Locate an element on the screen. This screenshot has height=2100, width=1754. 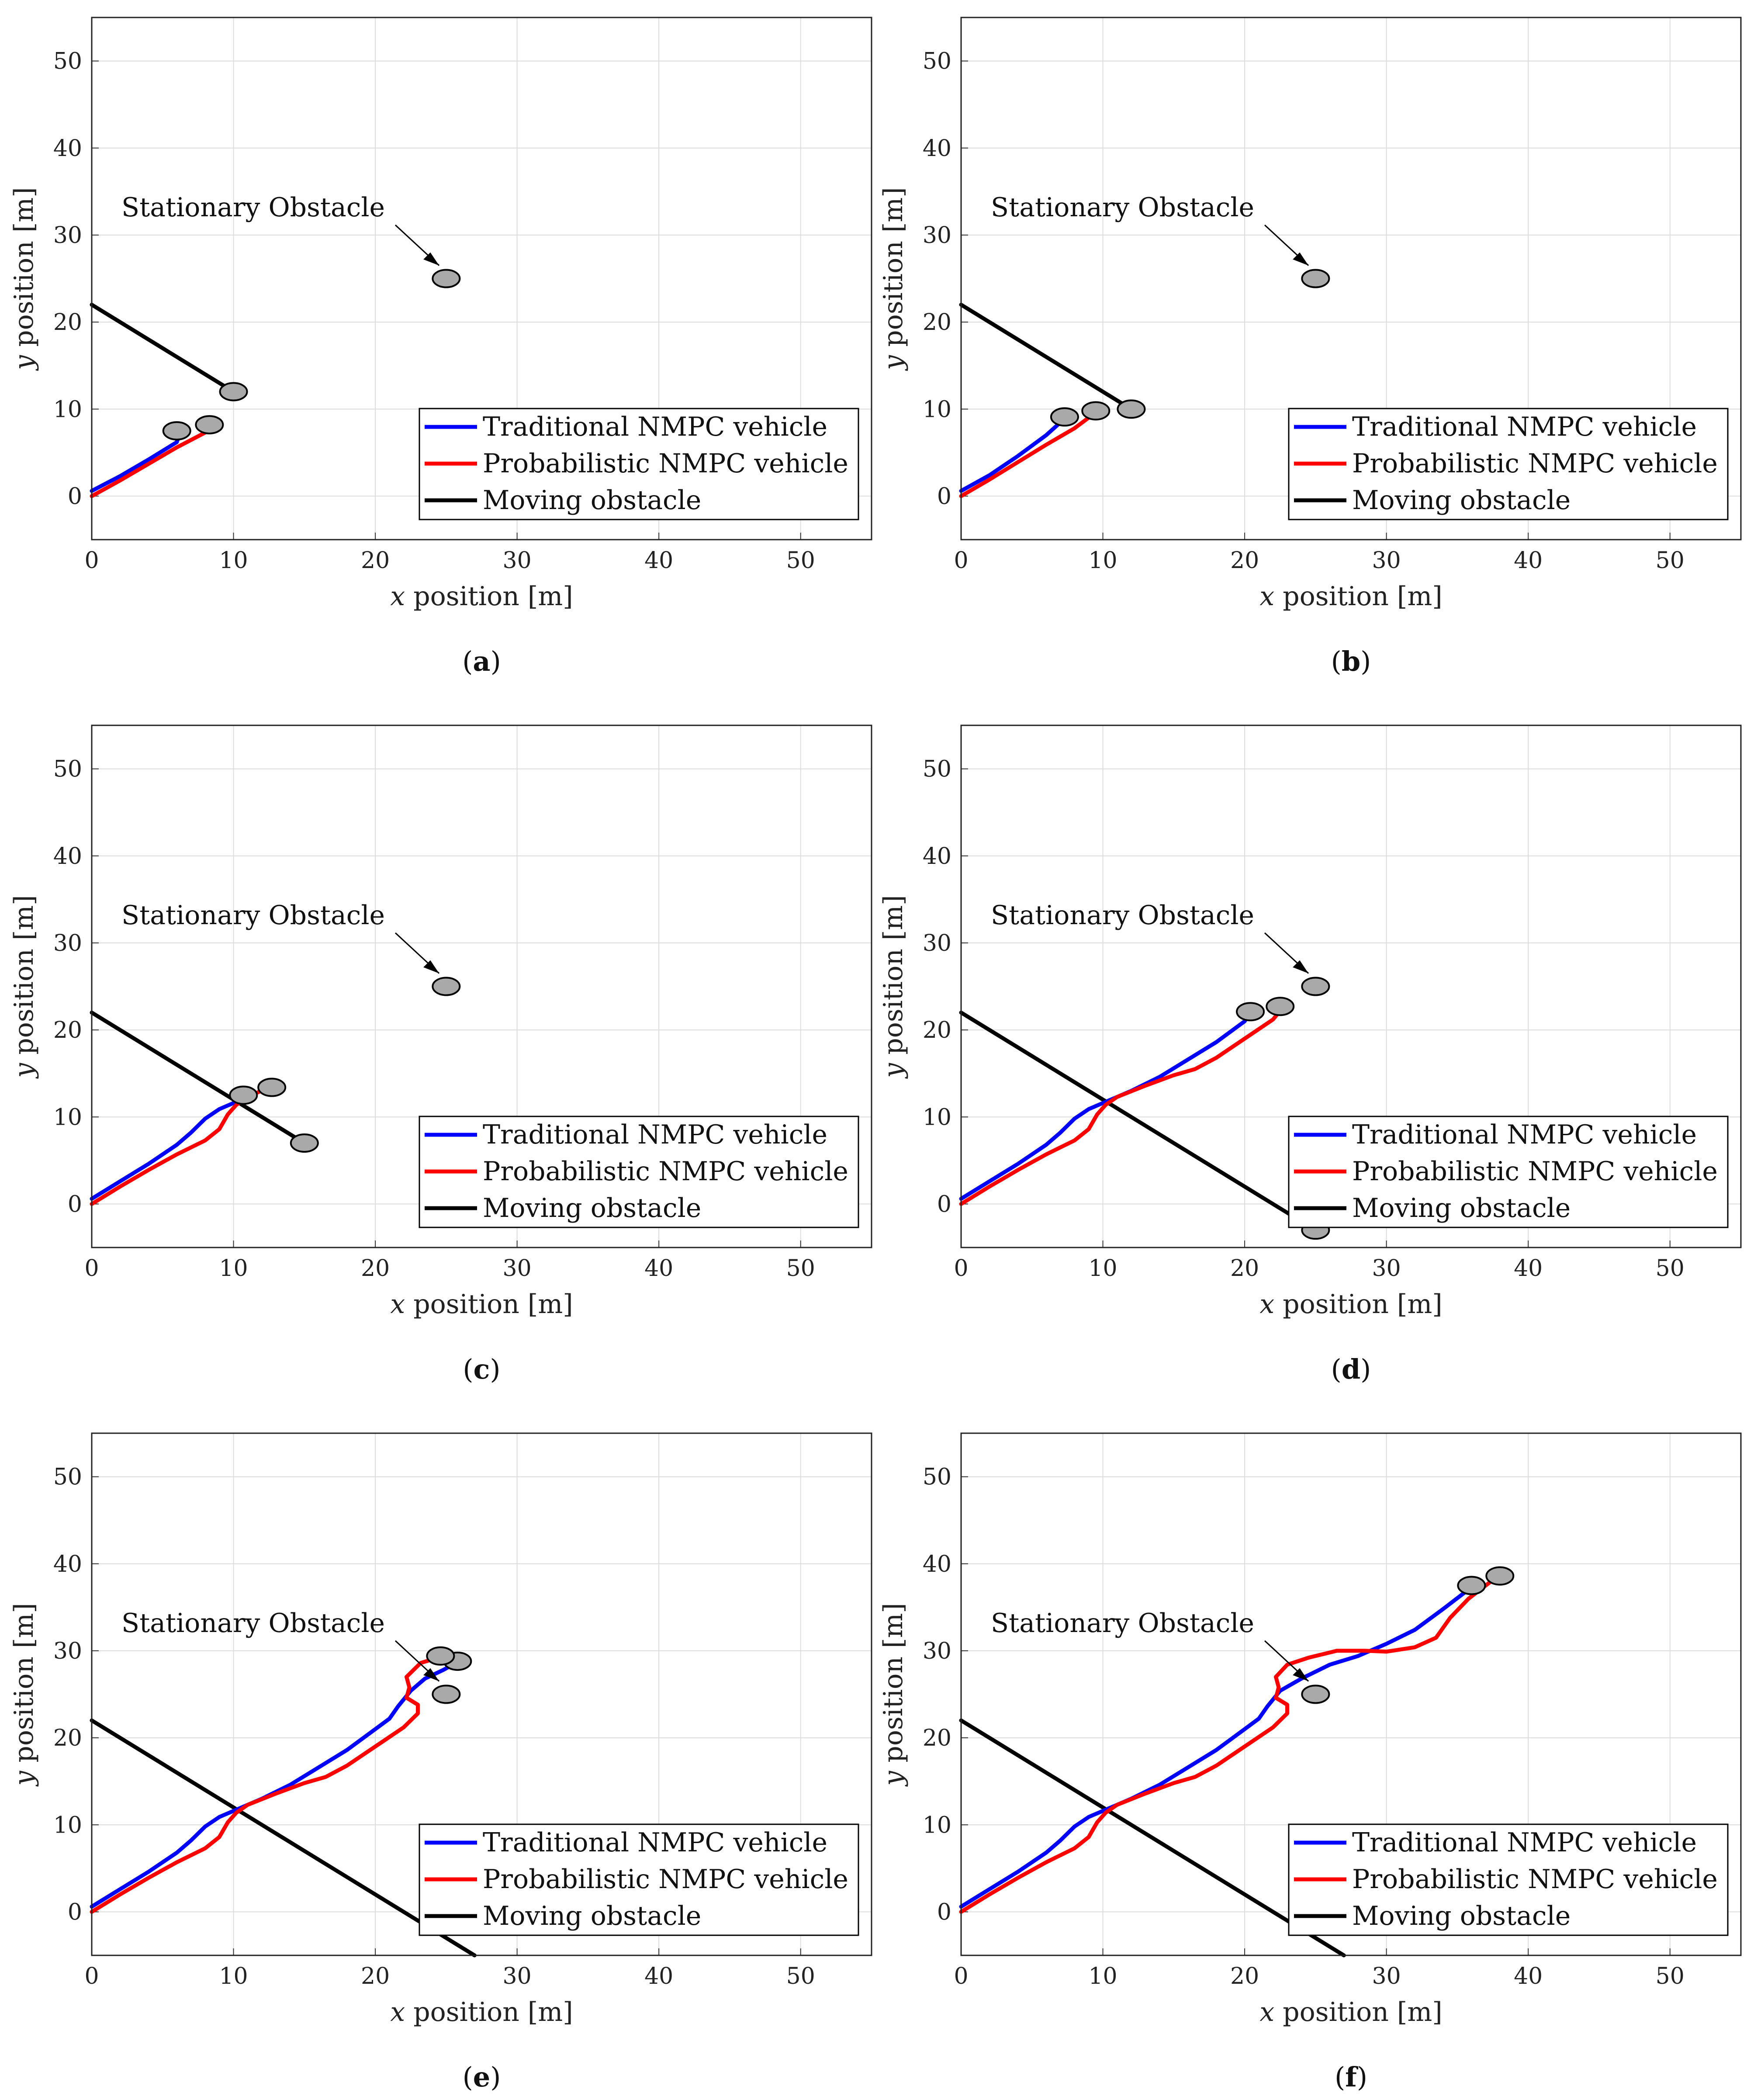
x-tick-label: 20 is located at coordinates (375, 1976).